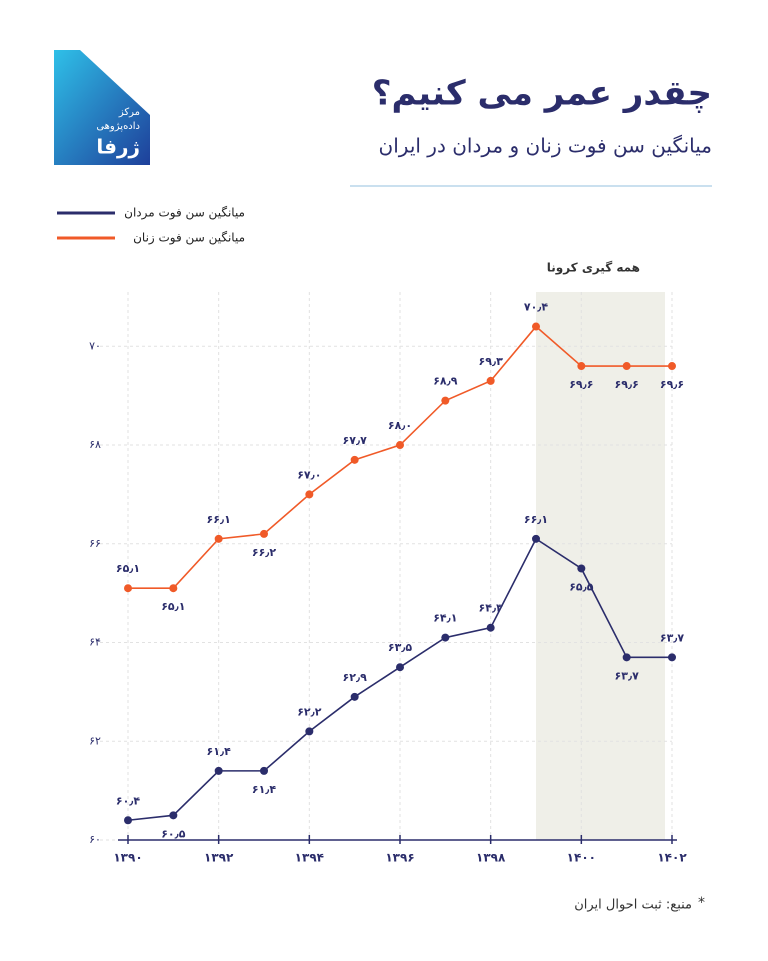 This screenshot has width=768, height=961. I want to click on data-label: ۶۹٫۳, so click(491, 361).